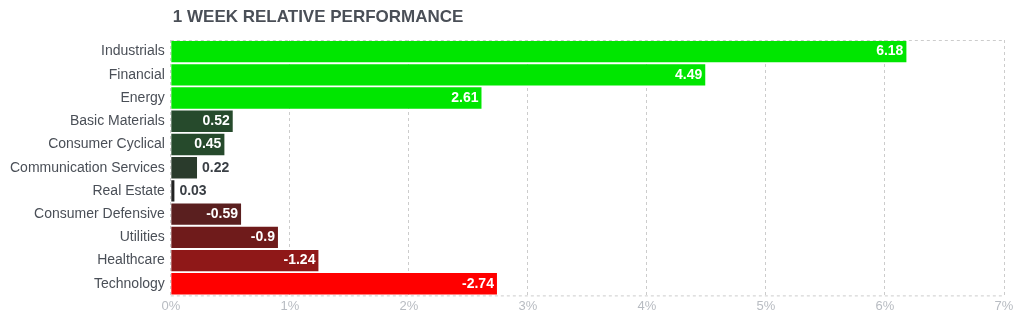 The height and width of the screenshot is (323, 1024). Describe the element at coordinates (171, 305) in the screenshot. I see `x-tick-label: 0%` at that location.